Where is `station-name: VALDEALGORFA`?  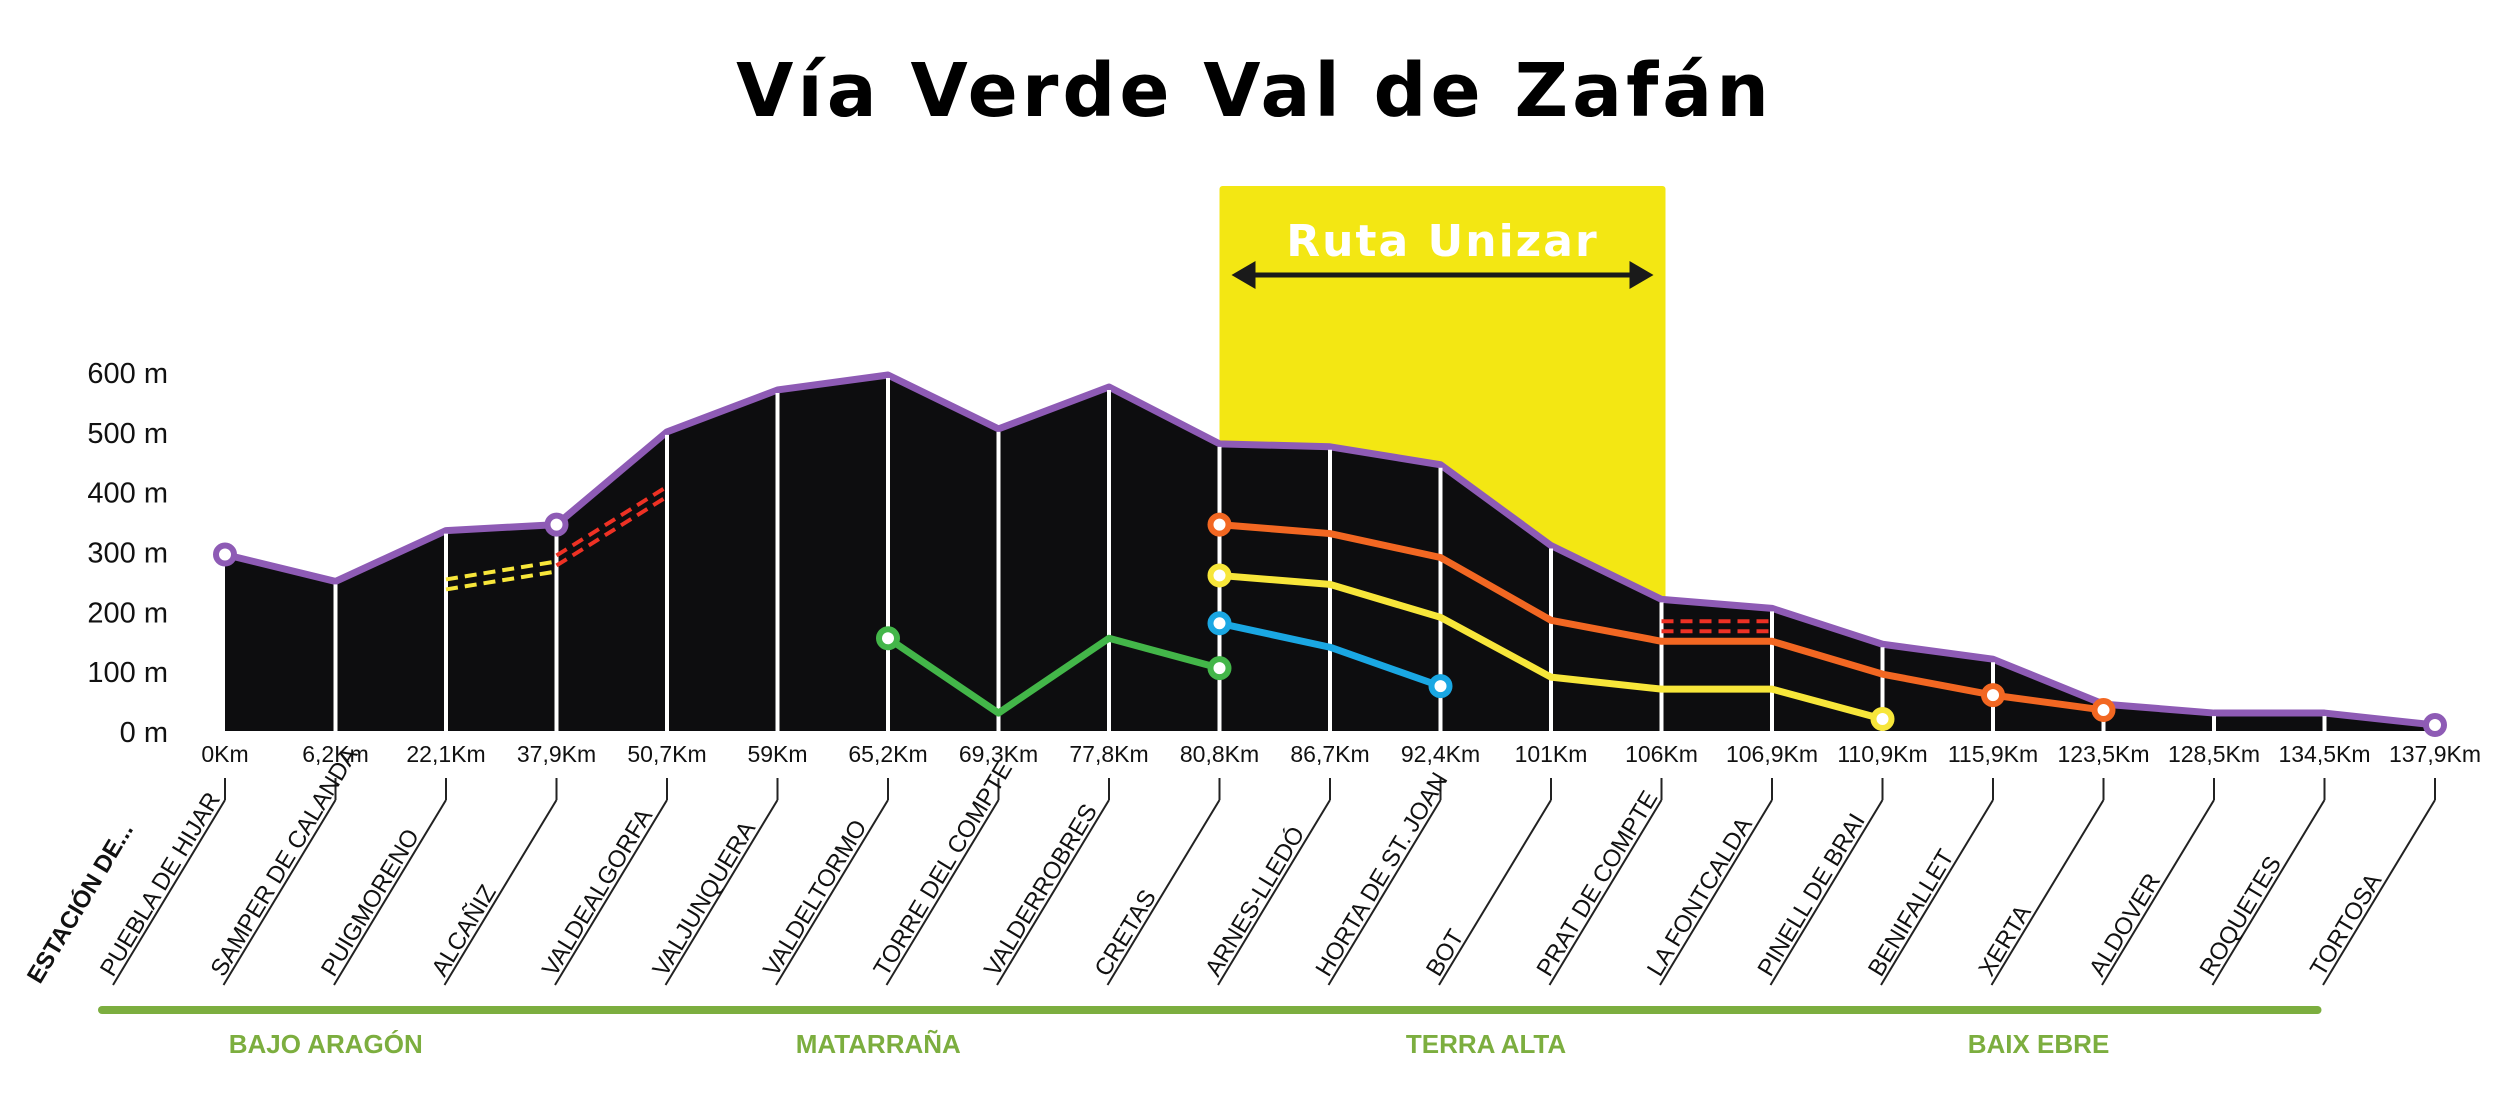
station-name: VALDEALGORFA is located at coordinates (597, 892).